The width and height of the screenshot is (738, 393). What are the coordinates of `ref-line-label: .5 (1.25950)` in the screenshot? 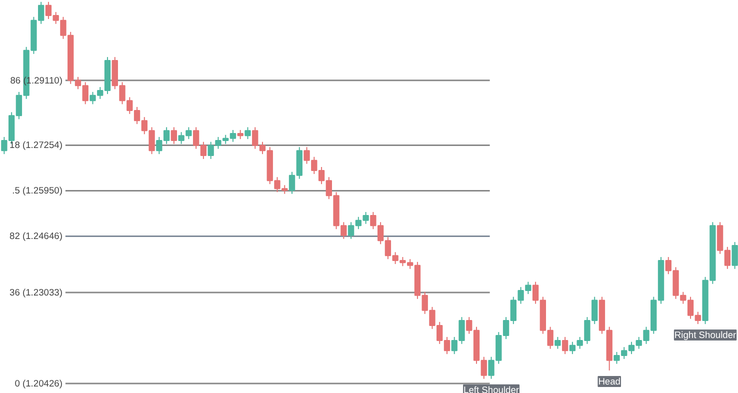 It's located at (37, 191).